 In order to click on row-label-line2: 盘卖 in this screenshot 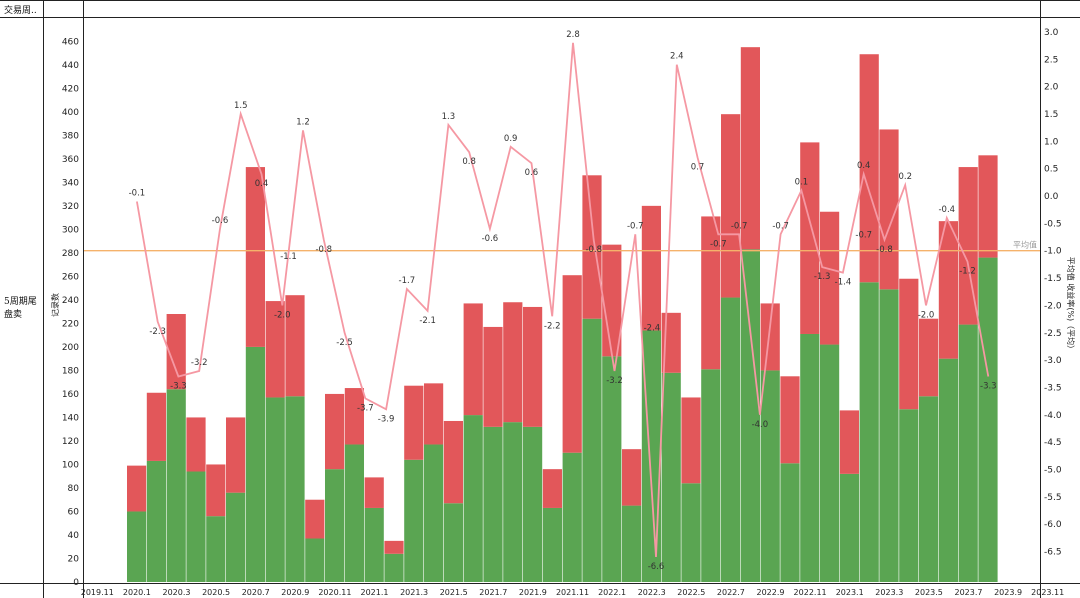, I will do `click(13, 315)`.